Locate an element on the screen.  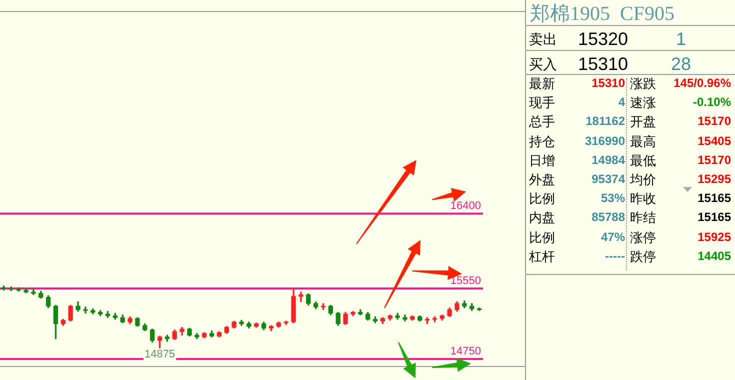
text: 95374 is located at coordinates (608, 179).